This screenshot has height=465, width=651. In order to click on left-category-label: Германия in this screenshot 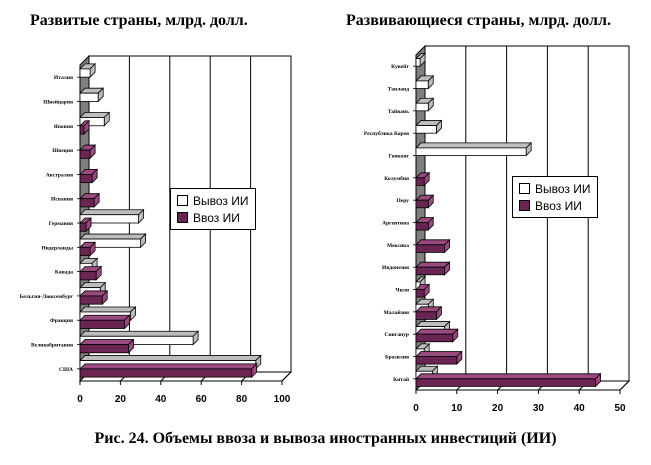, I will do `click(61, 224)`.